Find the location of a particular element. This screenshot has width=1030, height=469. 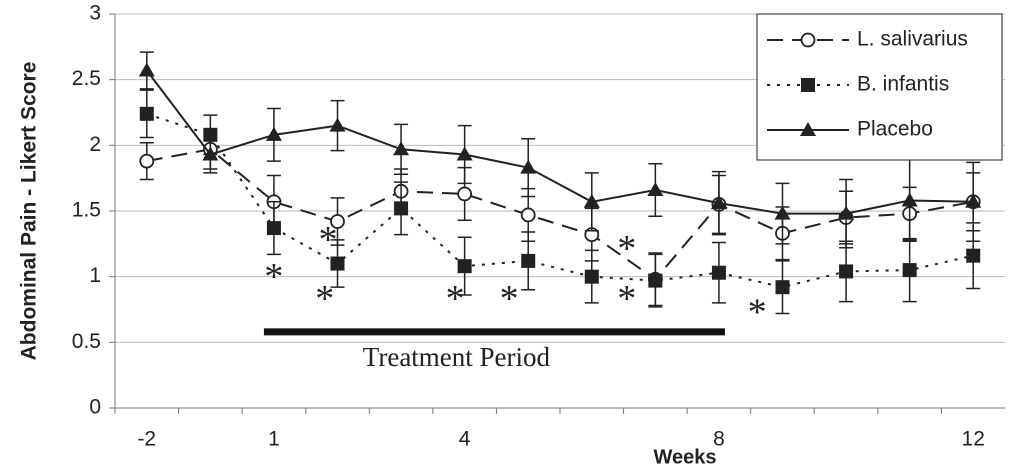

legend-label: Placebo is located at coordinates (895, 129).